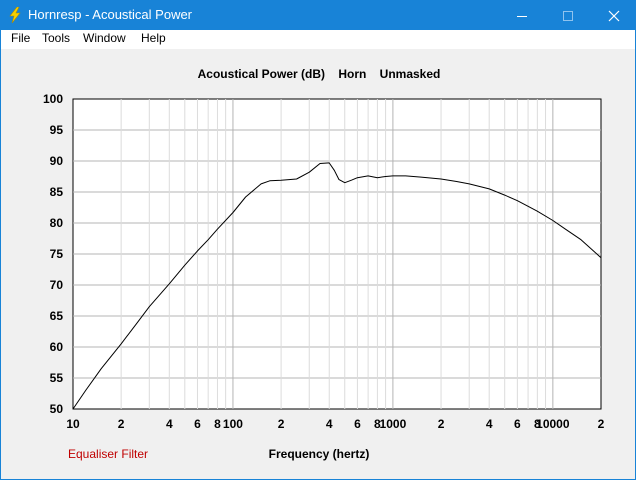  Describe the element at coordinates (108, 454) in the screenshot. I see `equaliser-filter-button: Equaliser Filter` at that location.